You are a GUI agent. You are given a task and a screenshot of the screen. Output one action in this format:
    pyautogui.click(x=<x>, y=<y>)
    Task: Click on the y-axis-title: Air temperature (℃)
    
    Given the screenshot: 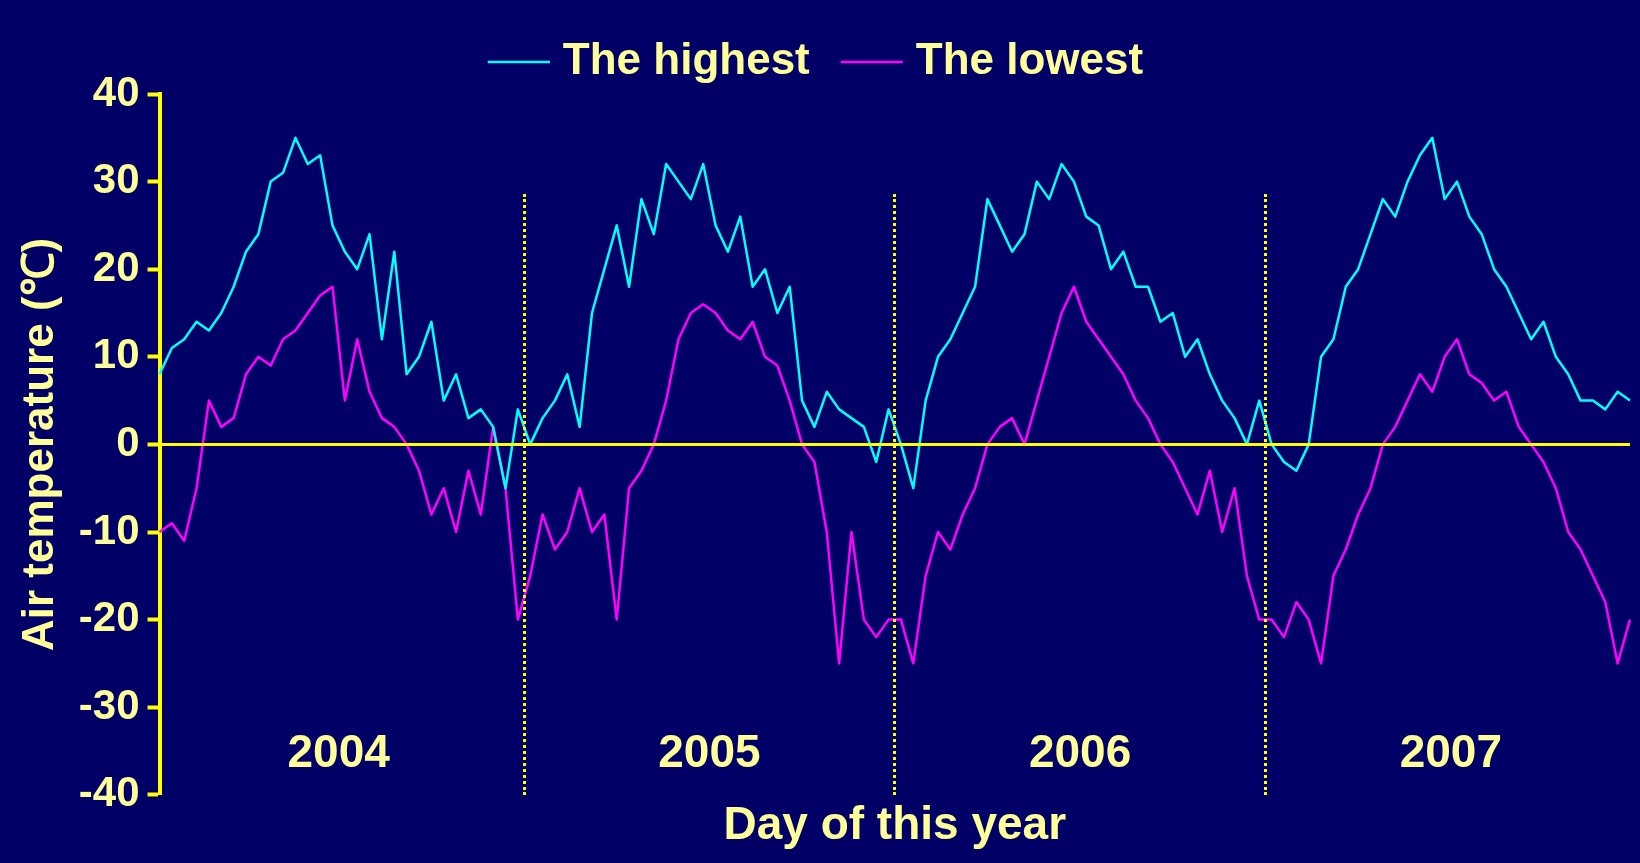 What is the action you would take?
    pyautogui.click(x=37, y=444)
    